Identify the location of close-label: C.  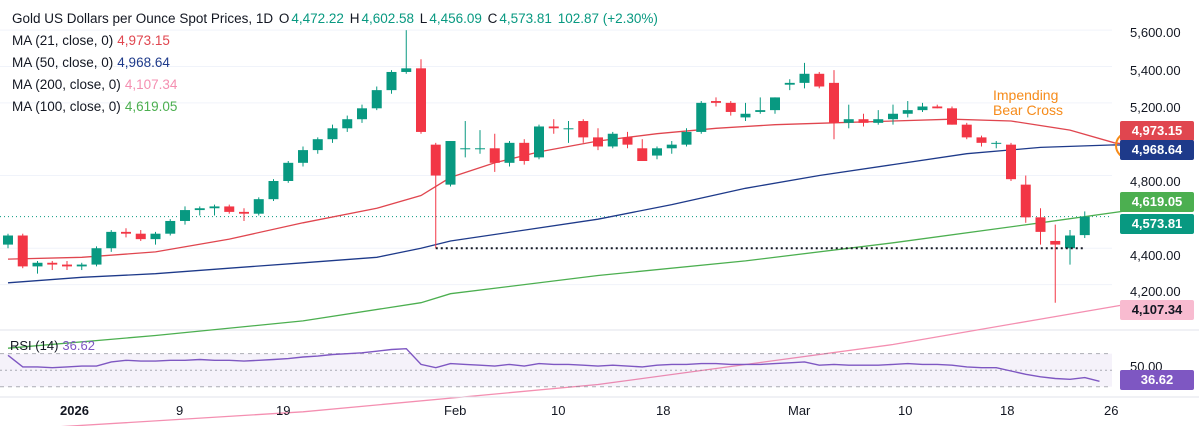
(492, 18).